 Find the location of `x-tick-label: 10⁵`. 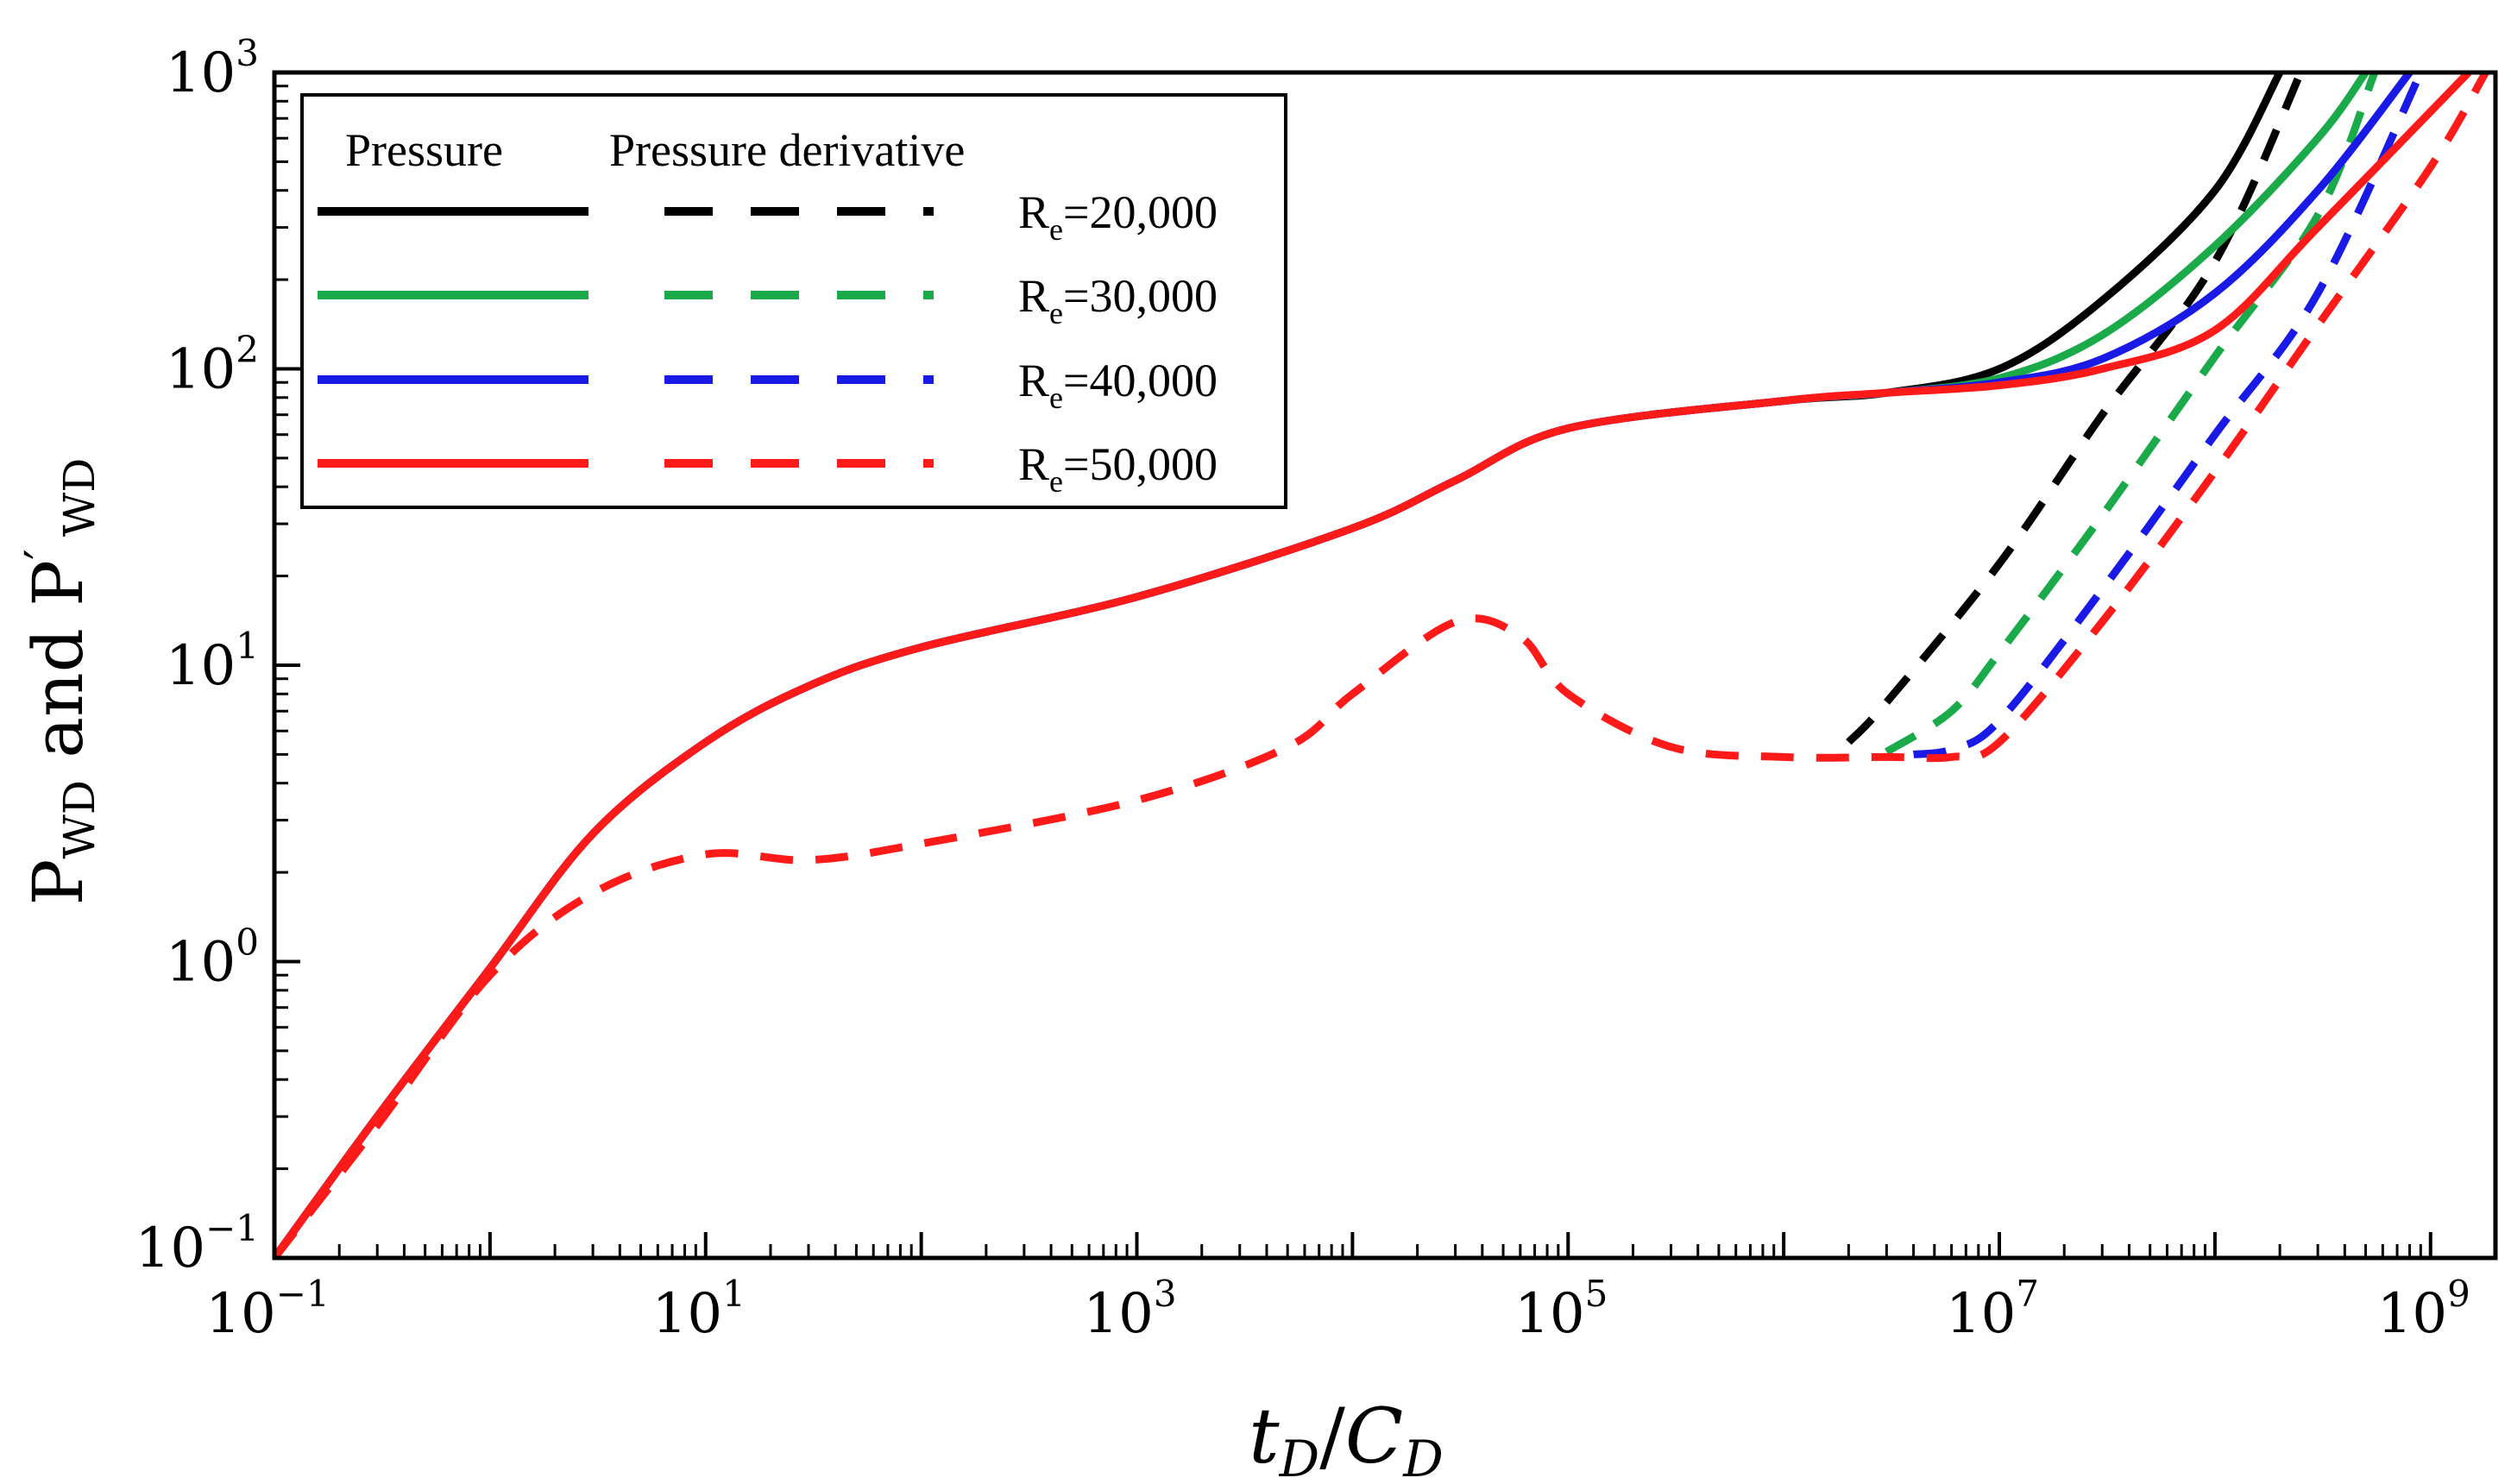

x-tick-label: 10⁵ is located at coordinates (1561, 1309).